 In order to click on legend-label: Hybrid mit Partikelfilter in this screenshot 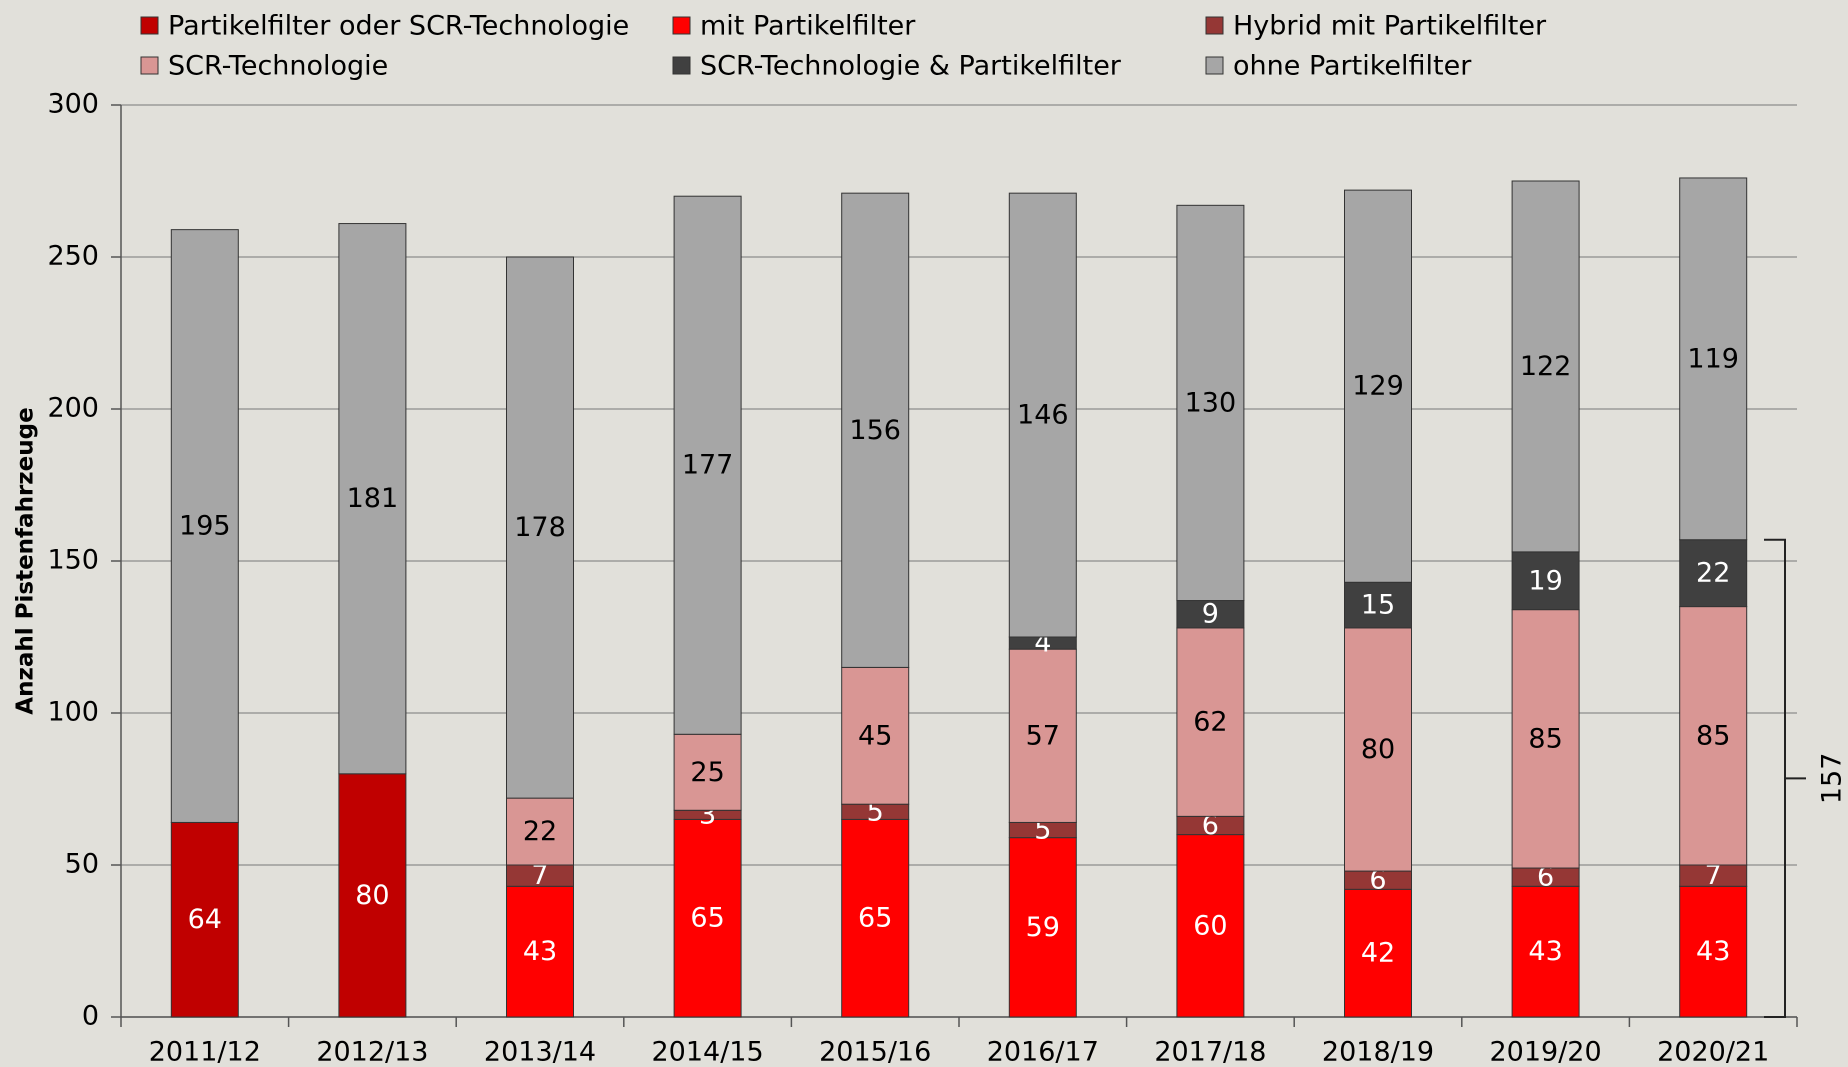, I will do `click(1390, 26)`.